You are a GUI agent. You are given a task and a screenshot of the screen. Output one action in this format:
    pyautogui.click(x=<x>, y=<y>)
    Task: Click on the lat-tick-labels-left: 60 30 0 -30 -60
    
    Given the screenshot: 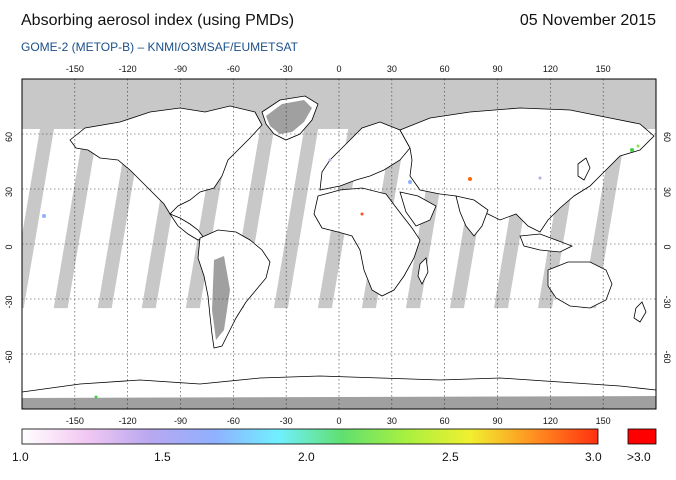 What is the action you would take?
    pyautogui.click(x=9, y=248)
    